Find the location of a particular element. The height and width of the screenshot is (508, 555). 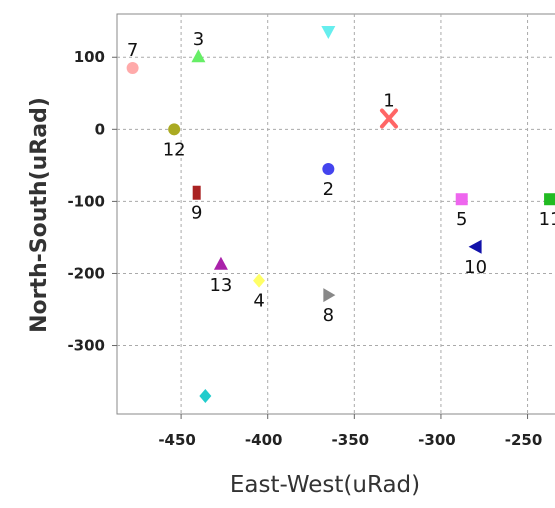

y-tick-label: -200 is located at coordinates (86, 273).